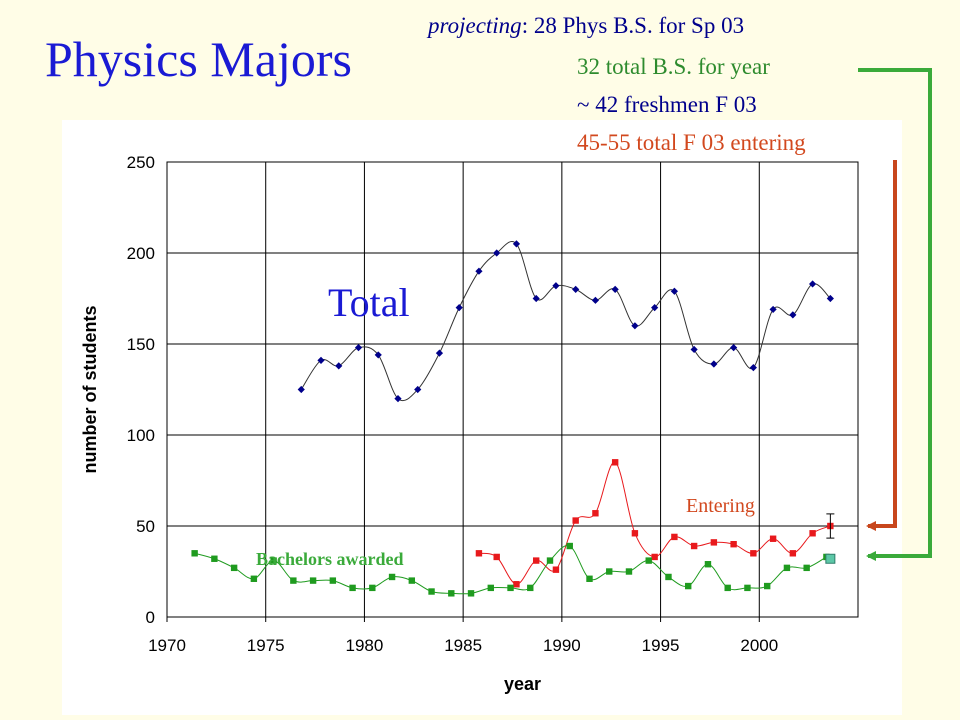 The width and height of the screenshot is (960, 720). What do you see at coordinates (830, 558) in the screenshot?
I see `projection-bachelors-point` at bounding box center [830, 558].